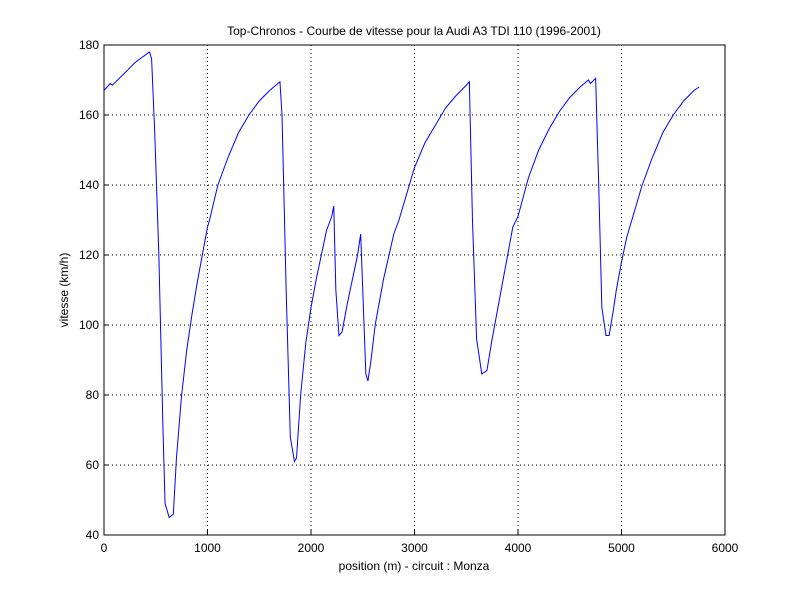 Image resolution: width=800 pixels, height=606 pixels. I want to click on y-tick-label: 140, so click(89, 185).